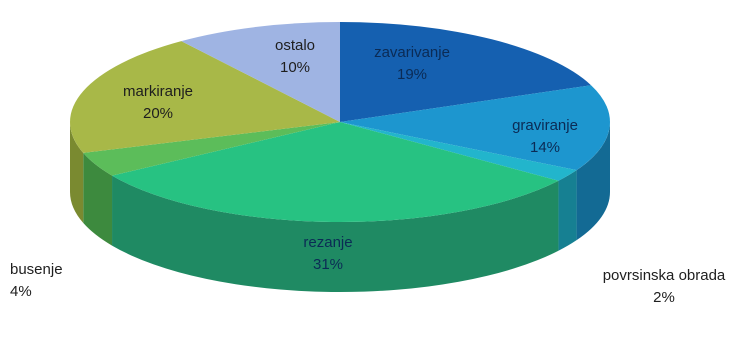 Image resolution: width=740 pixels, height=340 pixels. Describe the element at coordinates (21, 291) in the screenshot. I see `pie-label-value: 4%` at that location.